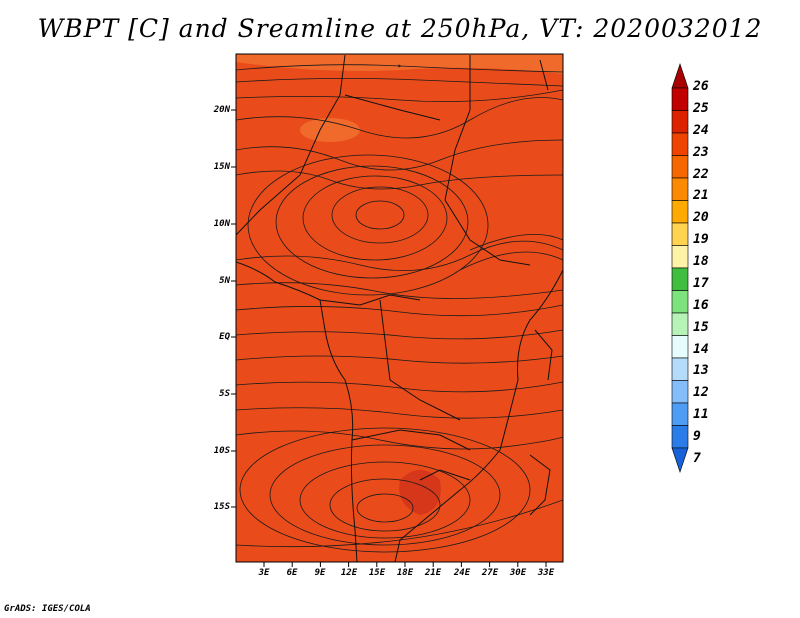  I want to click on colorbar-label-18: 18, so click(701, 262).